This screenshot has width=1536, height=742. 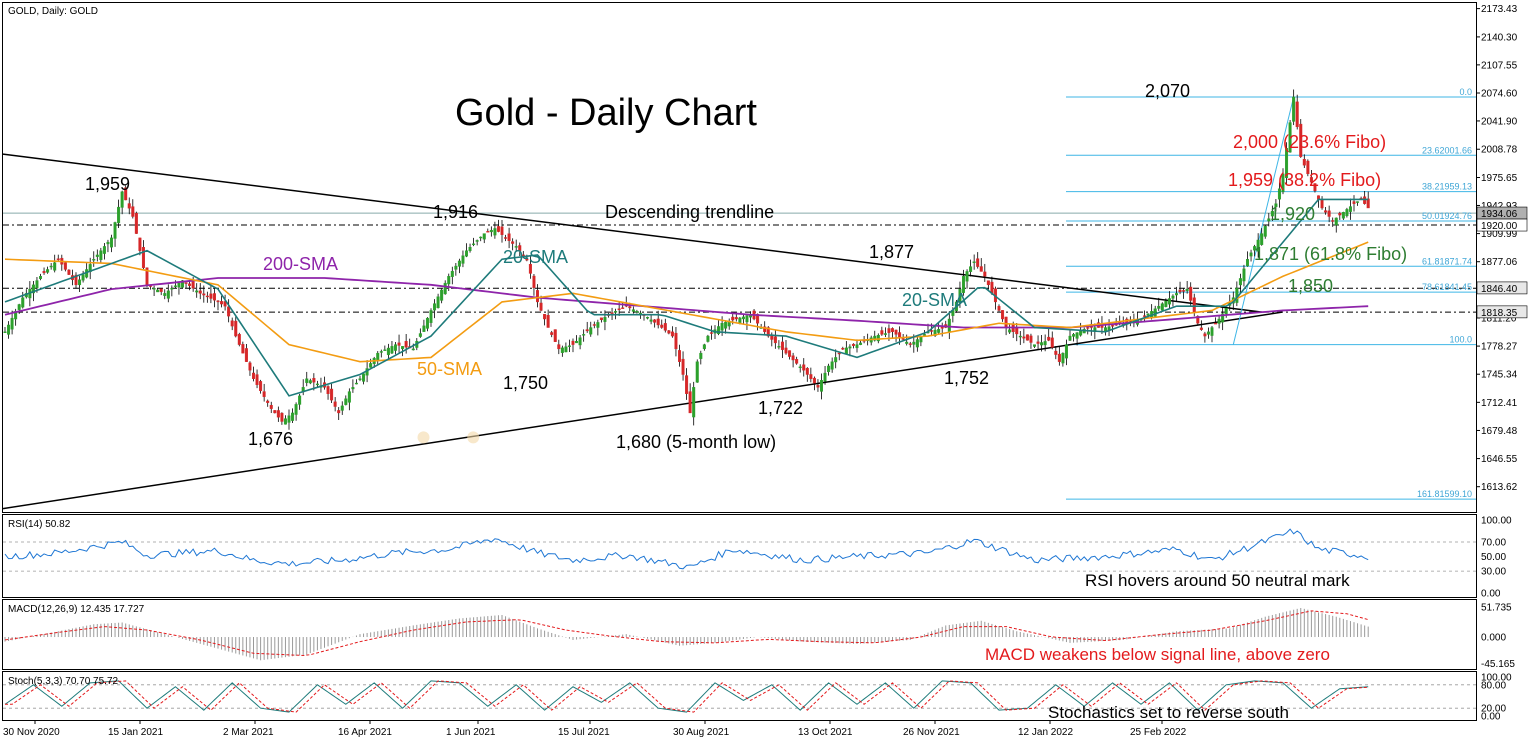 I want to click on macd-axis-label: 51.735, so click(x=1496, y=607).